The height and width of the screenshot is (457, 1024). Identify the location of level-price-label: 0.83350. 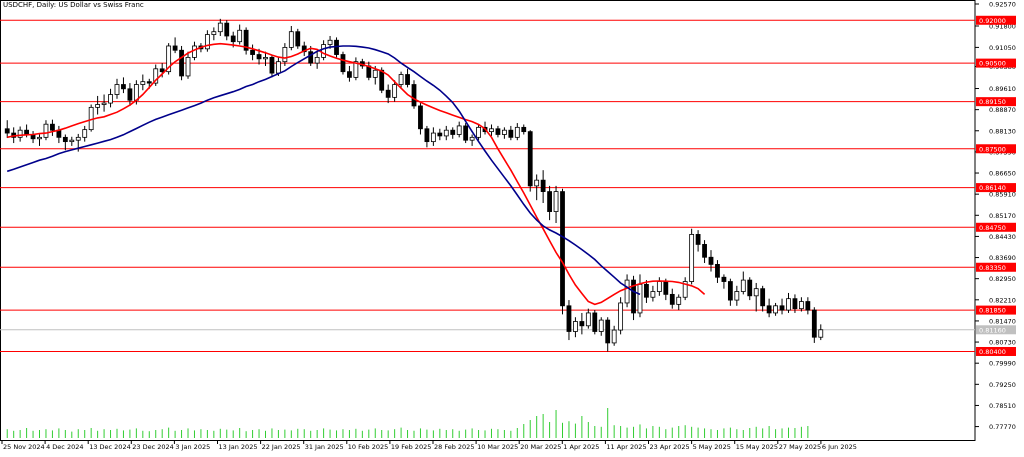
(992, 268).